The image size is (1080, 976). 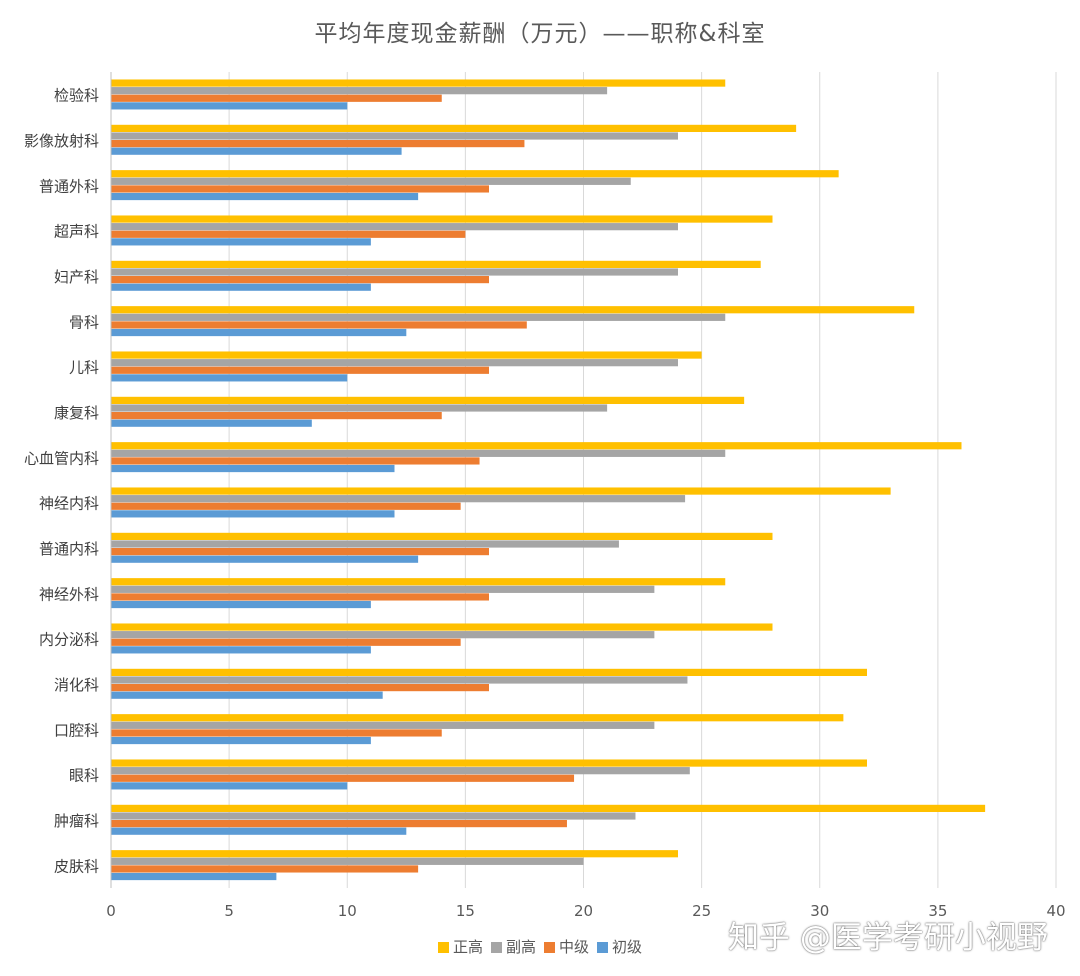 I want to click on x-tick-label: 15, so click(x=465, y=911).